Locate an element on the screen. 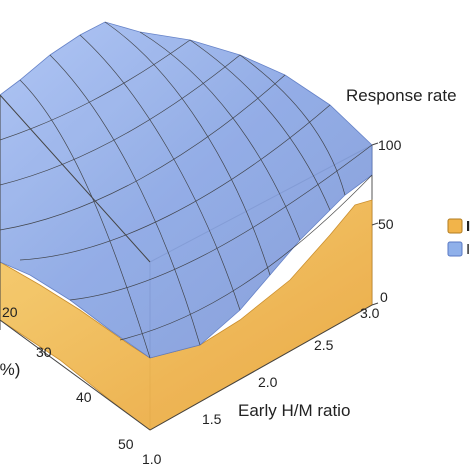  y-axis: 20 30 40 50 (%) is located at coordinates (67, 378).